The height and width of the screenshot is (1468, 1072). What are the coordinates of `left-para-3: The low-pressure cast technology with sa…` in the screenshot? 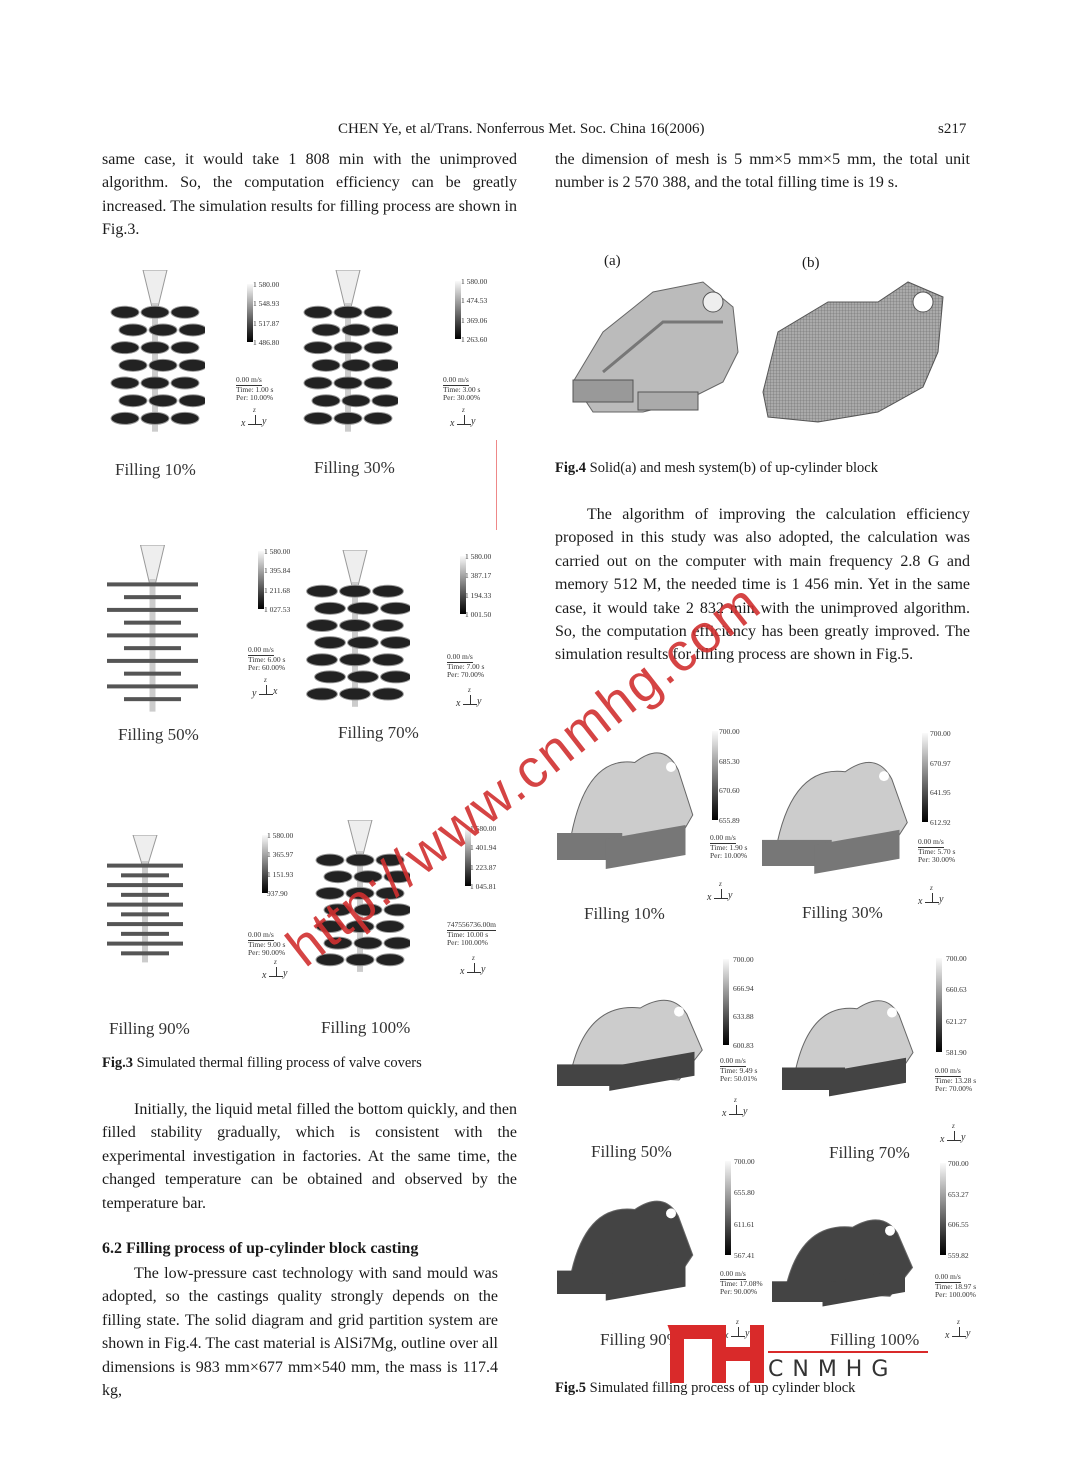 It's located at (300, 1332).